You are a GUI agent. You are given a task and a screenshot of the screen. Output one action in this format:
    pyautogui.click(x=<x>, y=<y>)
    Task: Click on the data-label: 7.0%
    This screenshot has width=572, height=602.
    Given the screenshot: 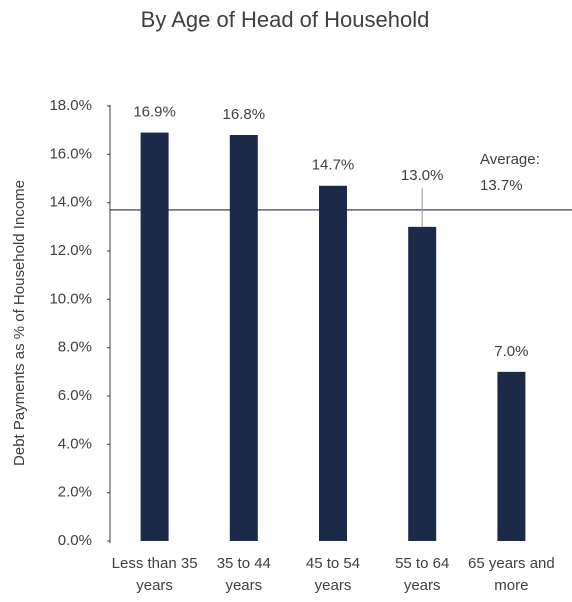 What is the action you would take?
    pyautogui.click(x=511, y=351)
    